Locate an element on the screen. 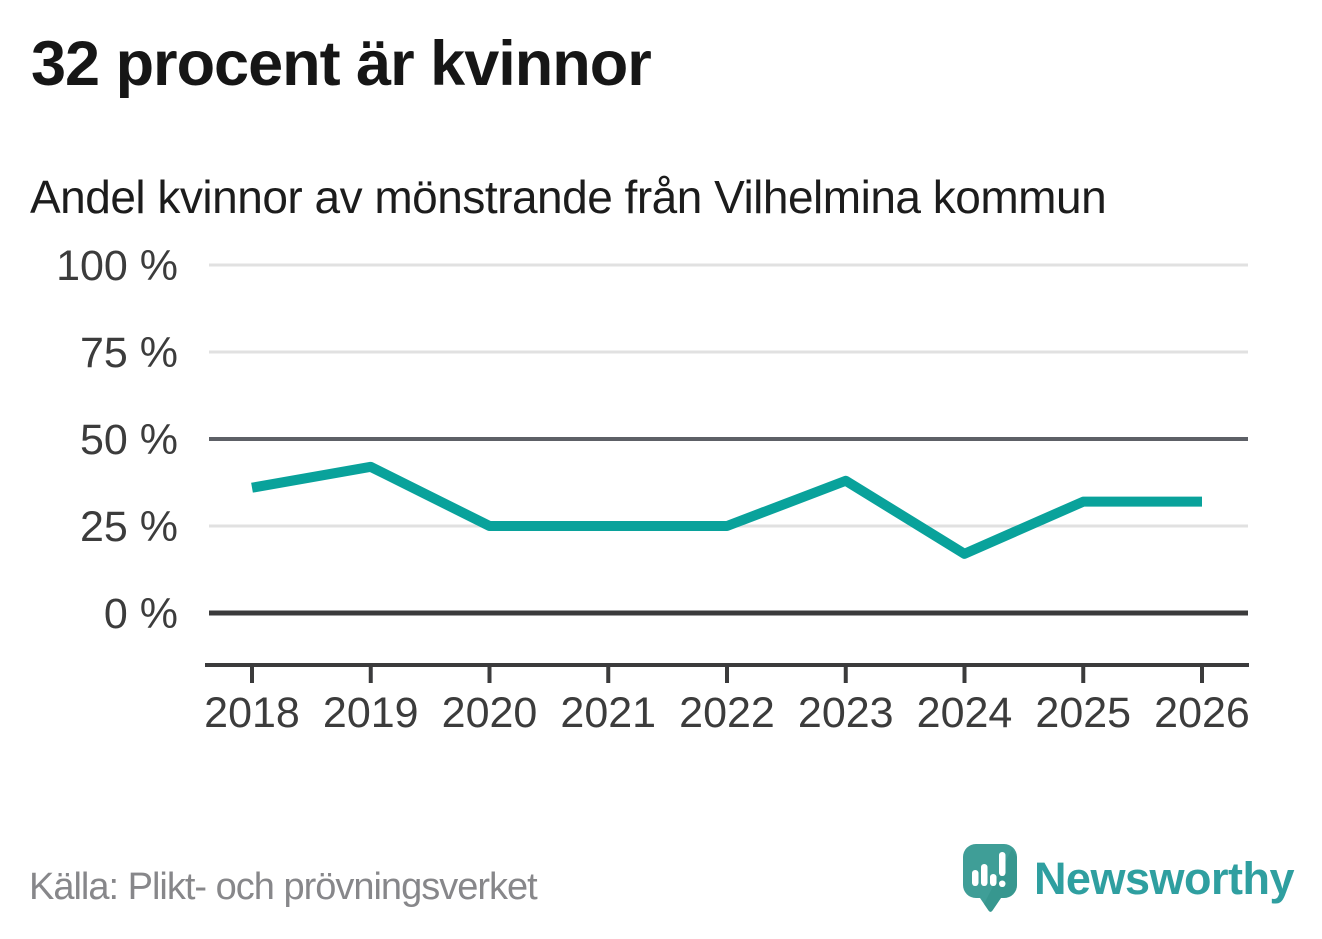  newsworthy-logo: Newsworthy is located at coordinates (1128, 879).